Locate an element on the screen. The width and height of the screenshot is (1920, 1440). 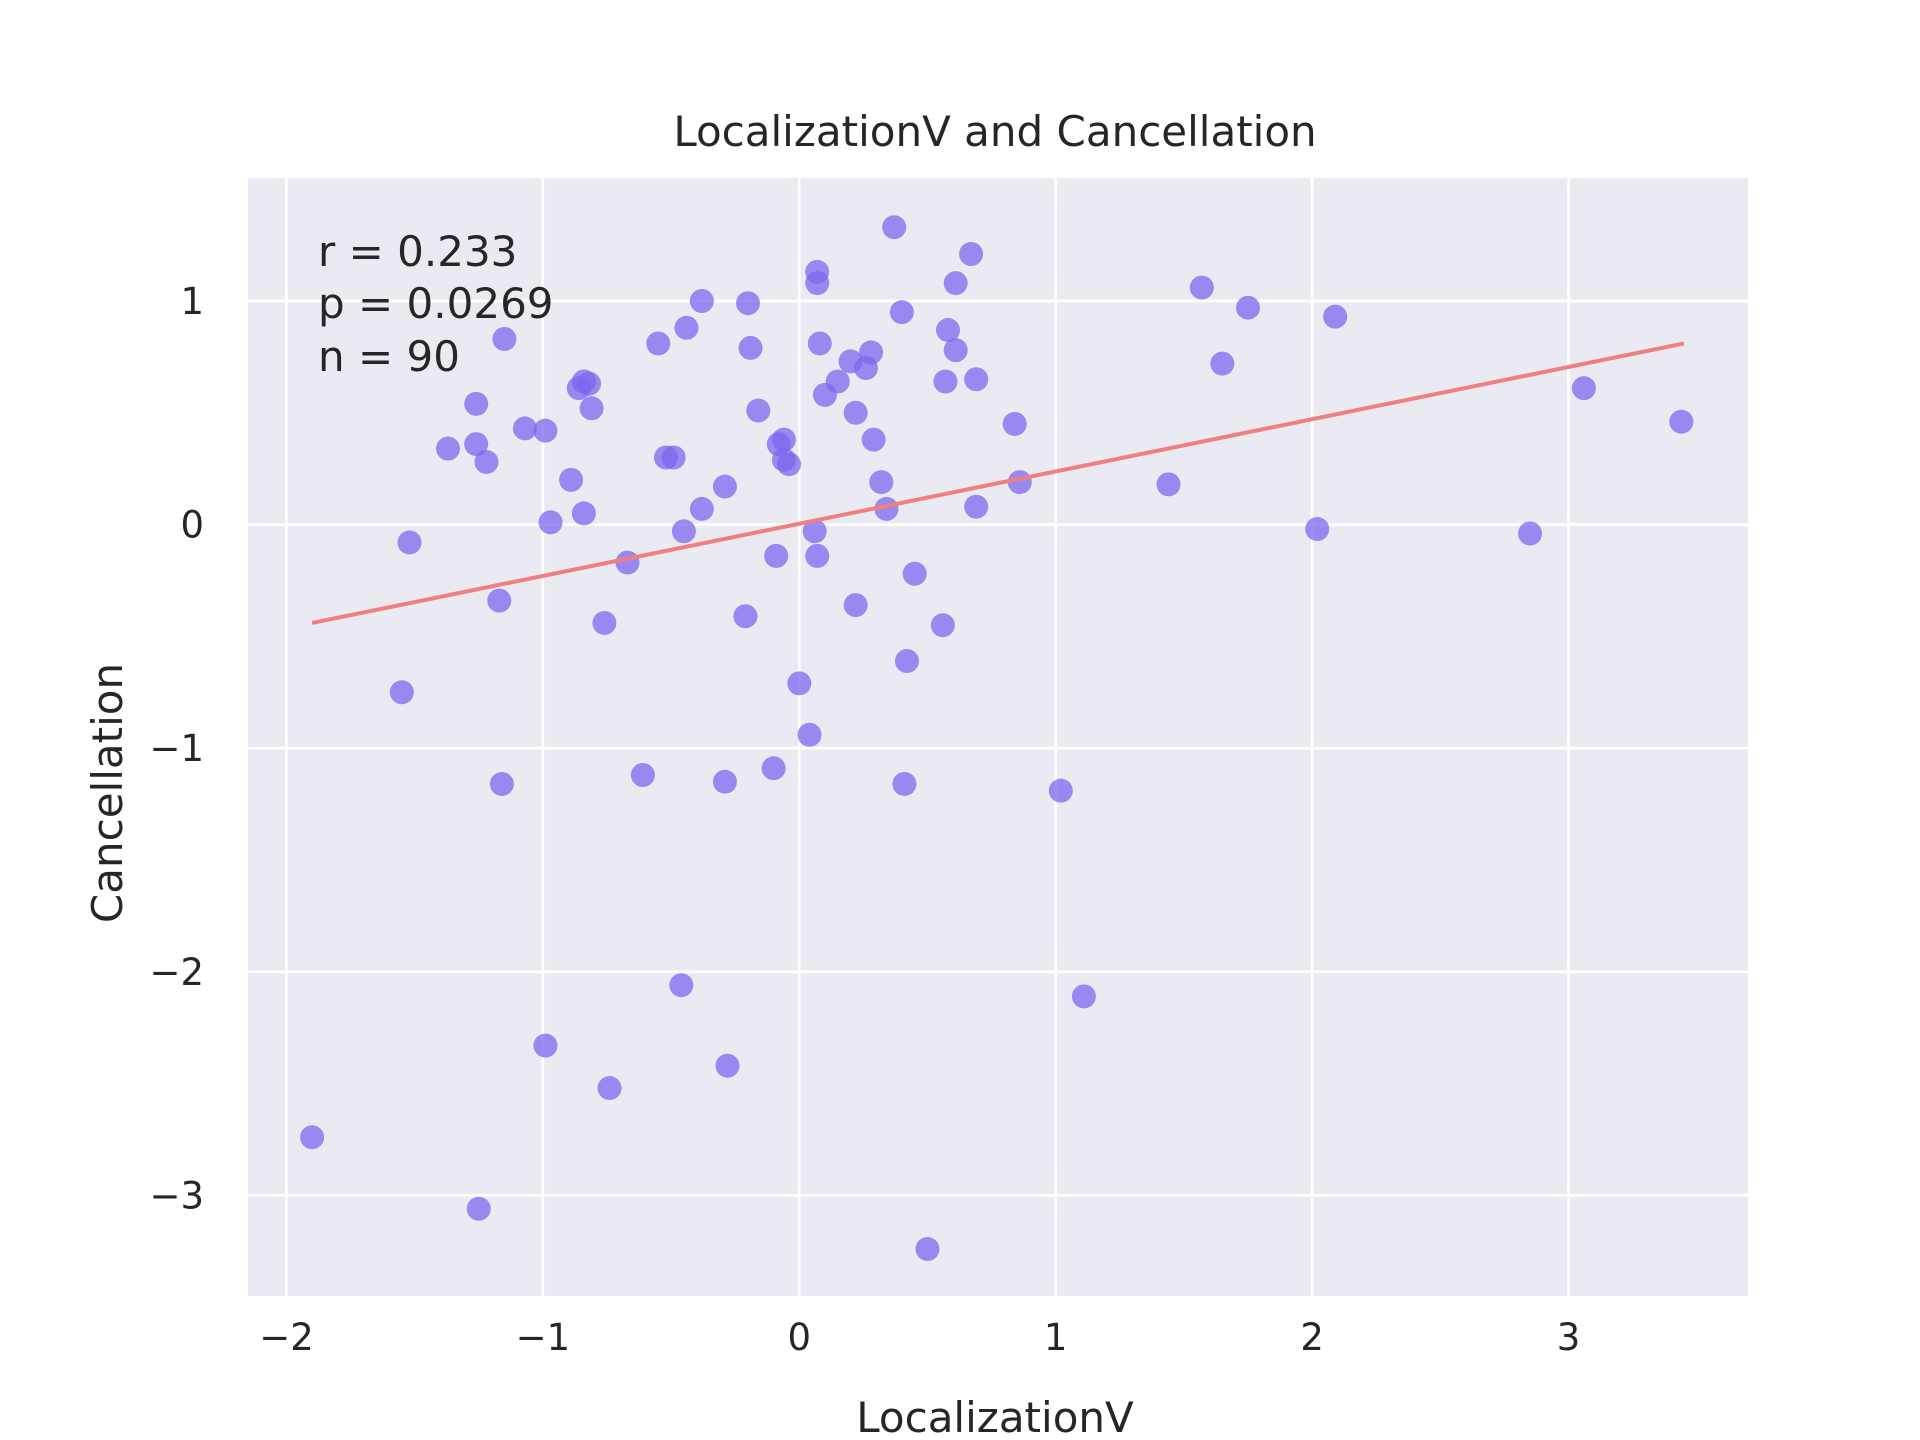
y-axis-label: Cancellation is located at coordinates (107, 793).